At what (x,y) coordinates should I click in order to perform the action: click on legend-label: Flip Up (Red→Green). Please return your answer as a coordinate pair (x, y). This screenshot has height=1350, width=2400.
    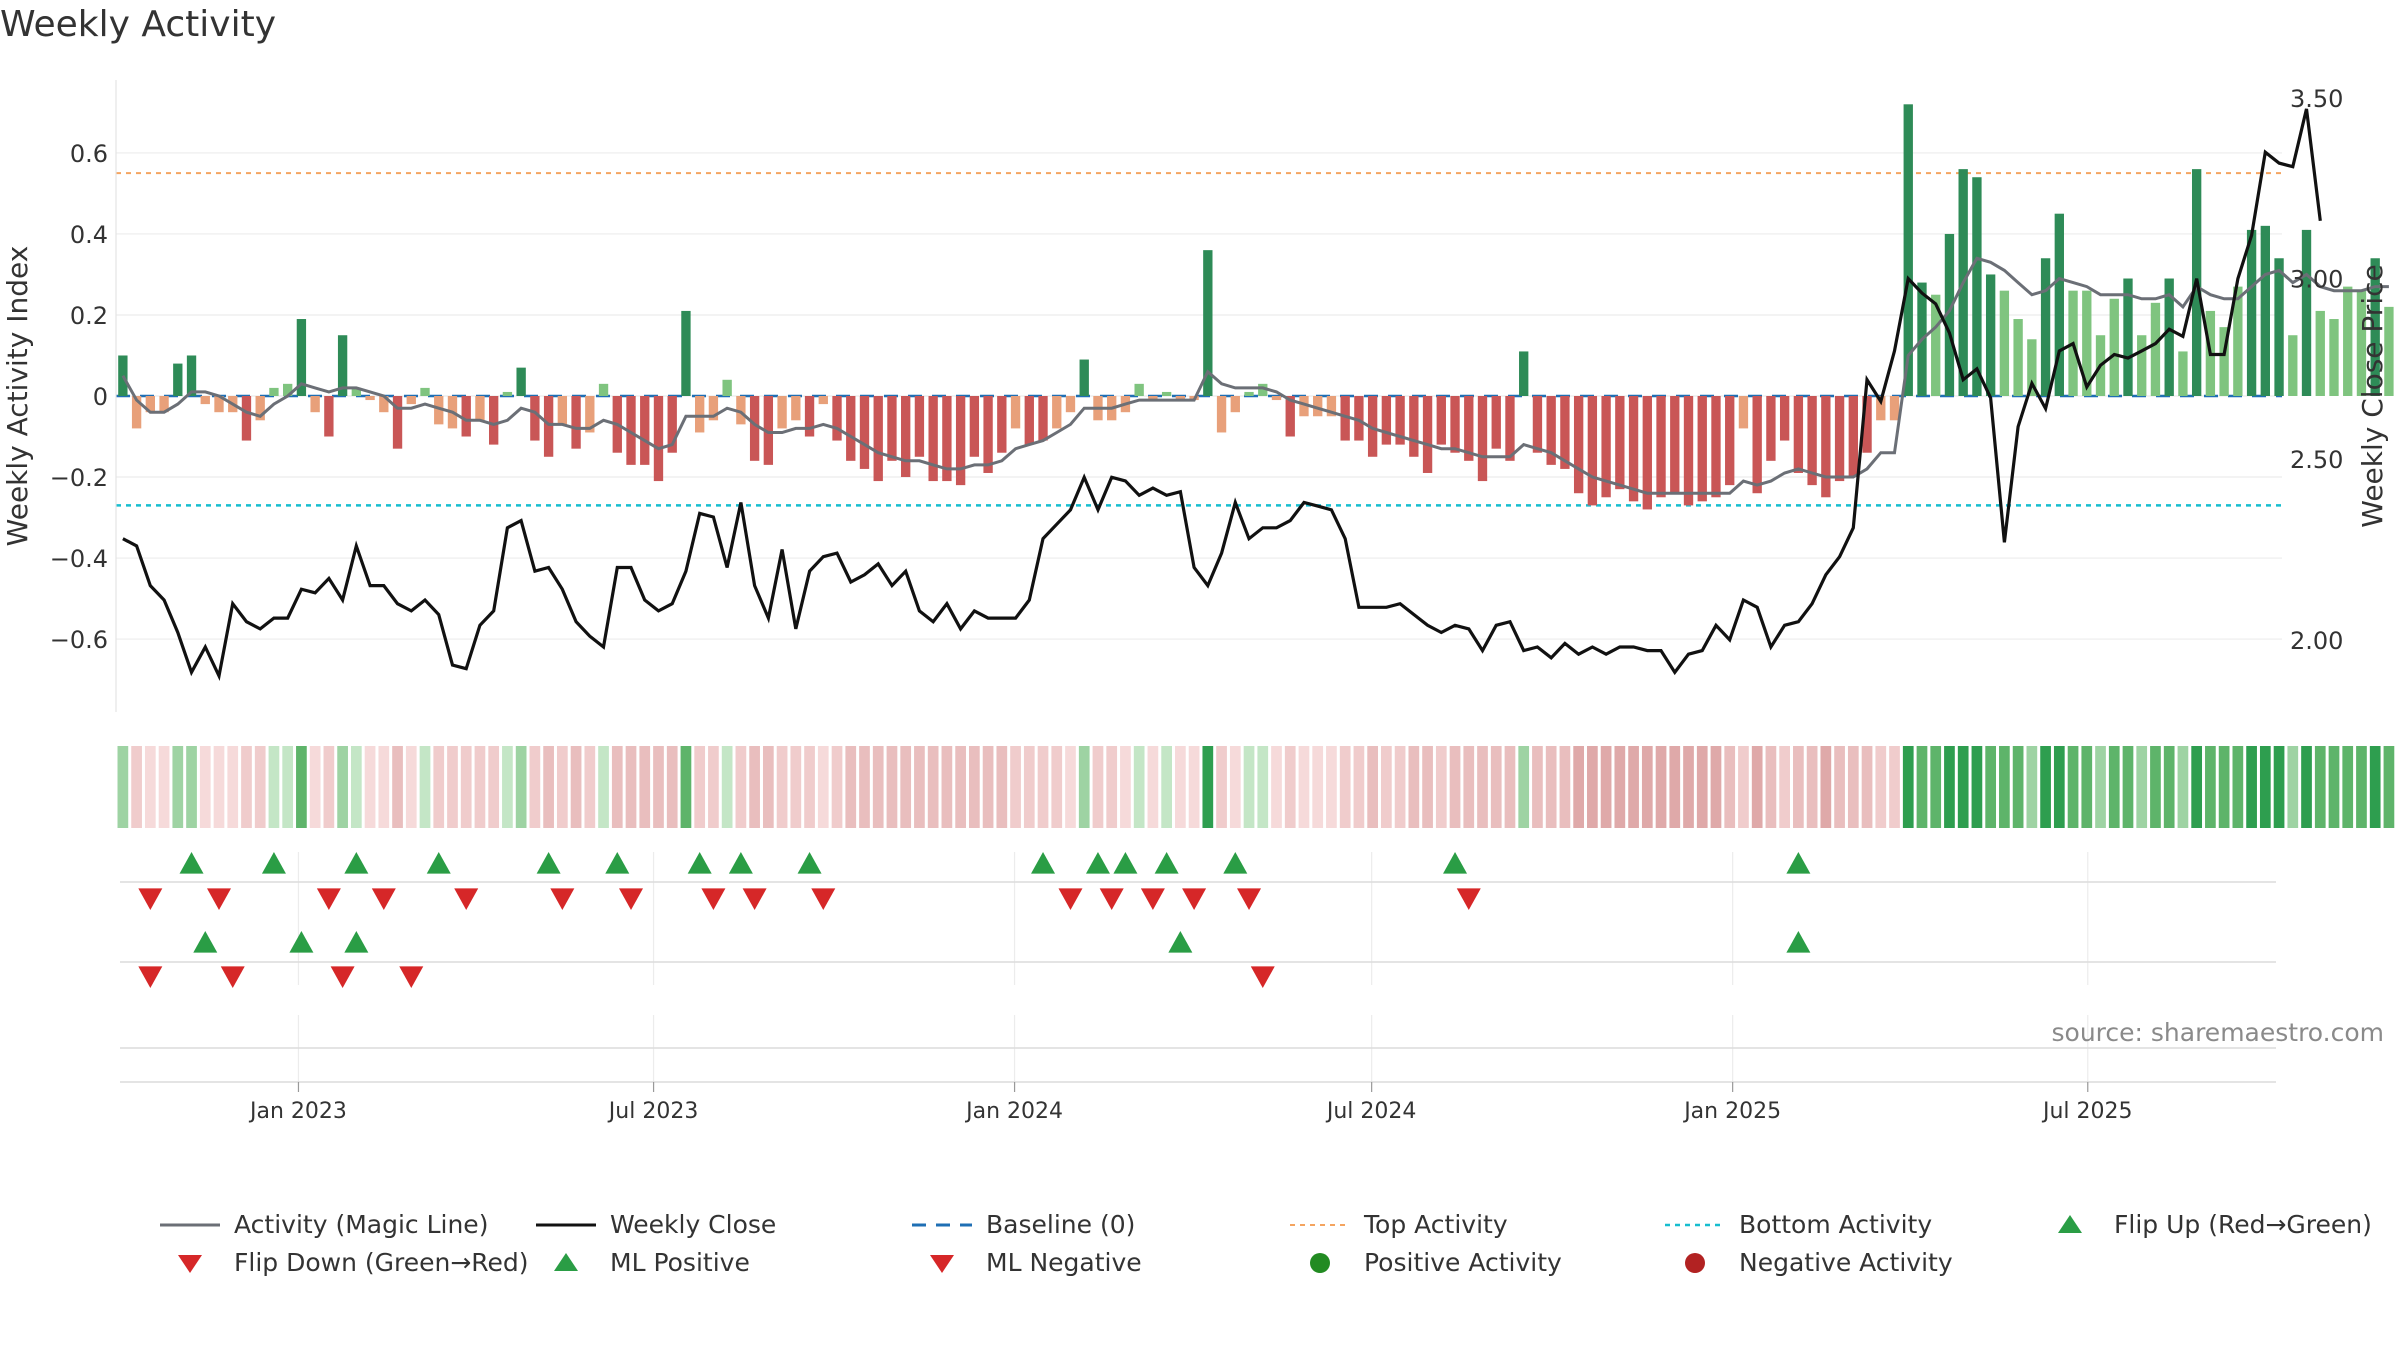
    Looking at the image, I should click on (2243, 1224).